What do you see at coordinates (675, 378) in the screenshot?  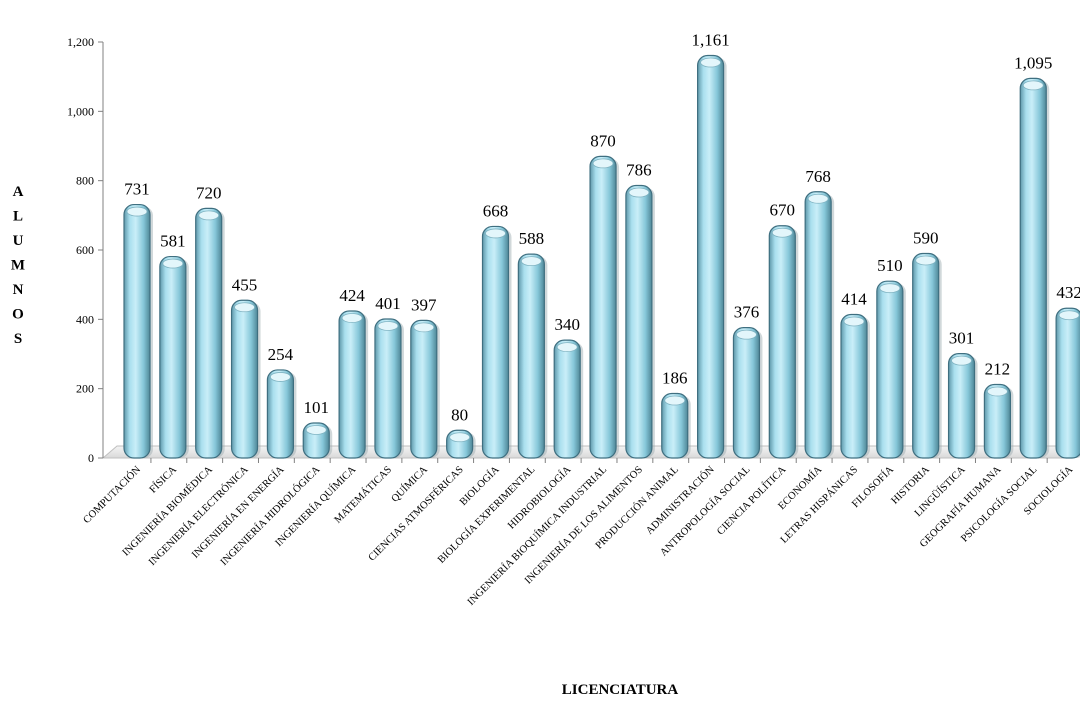 I see `data-label: 186` at bounding box center [675, 378].